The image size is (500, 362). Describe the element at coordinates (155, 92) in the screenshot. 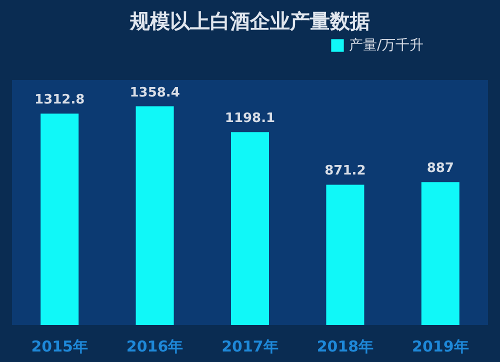

I see `data-label: 1358.4` at that location.